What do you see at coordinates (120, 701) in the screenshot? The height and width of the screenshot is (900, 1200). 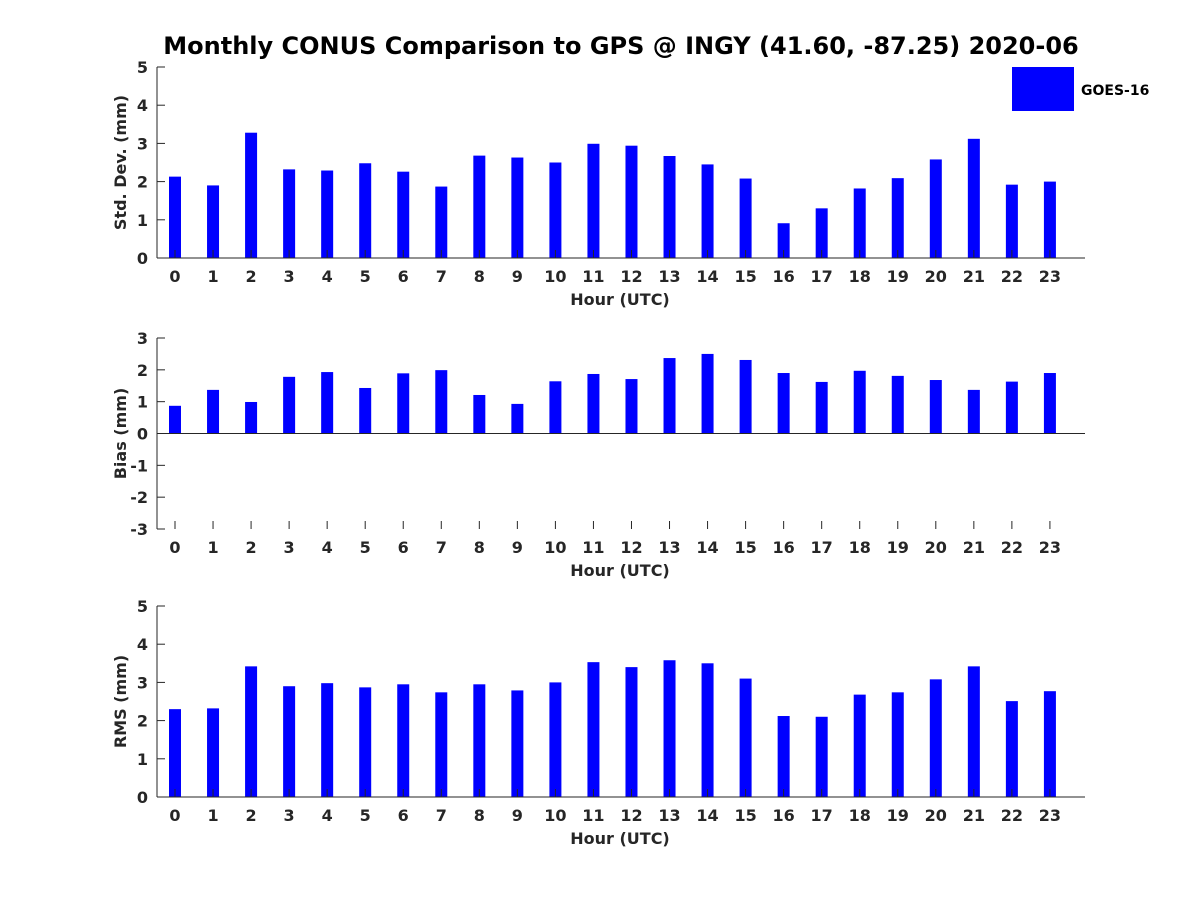 I see `y-axis-title: RMS (mm)` at bounding box center [120, 701].